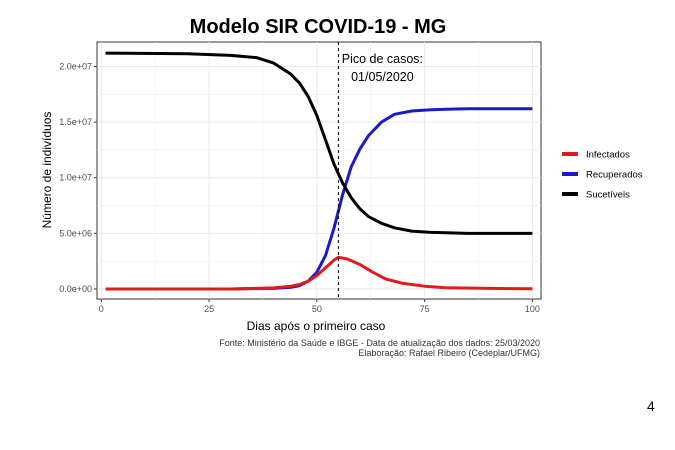  I want to click on legend: Infectados Recuperados Sucetíveis, so click(602, 175).